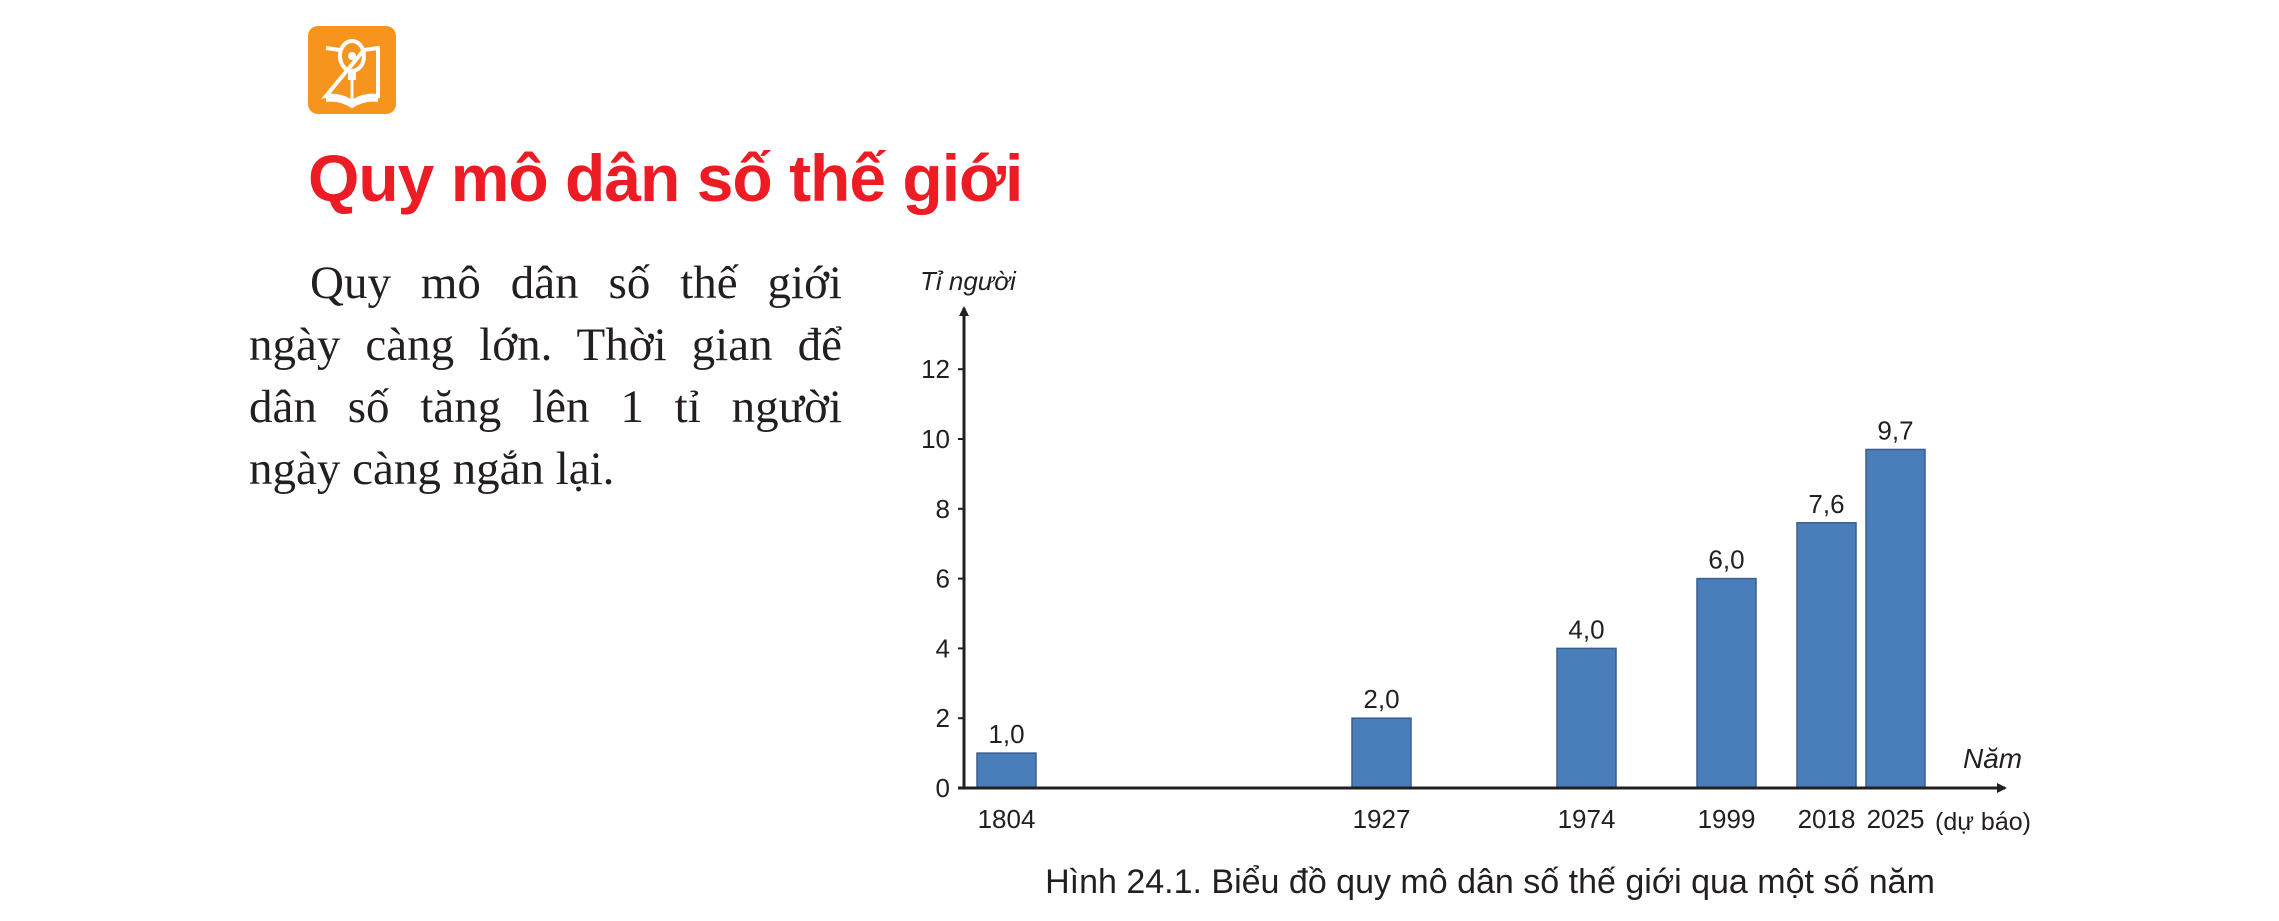  I want to click on x-tick-label: 2018, so click(1827, 819).